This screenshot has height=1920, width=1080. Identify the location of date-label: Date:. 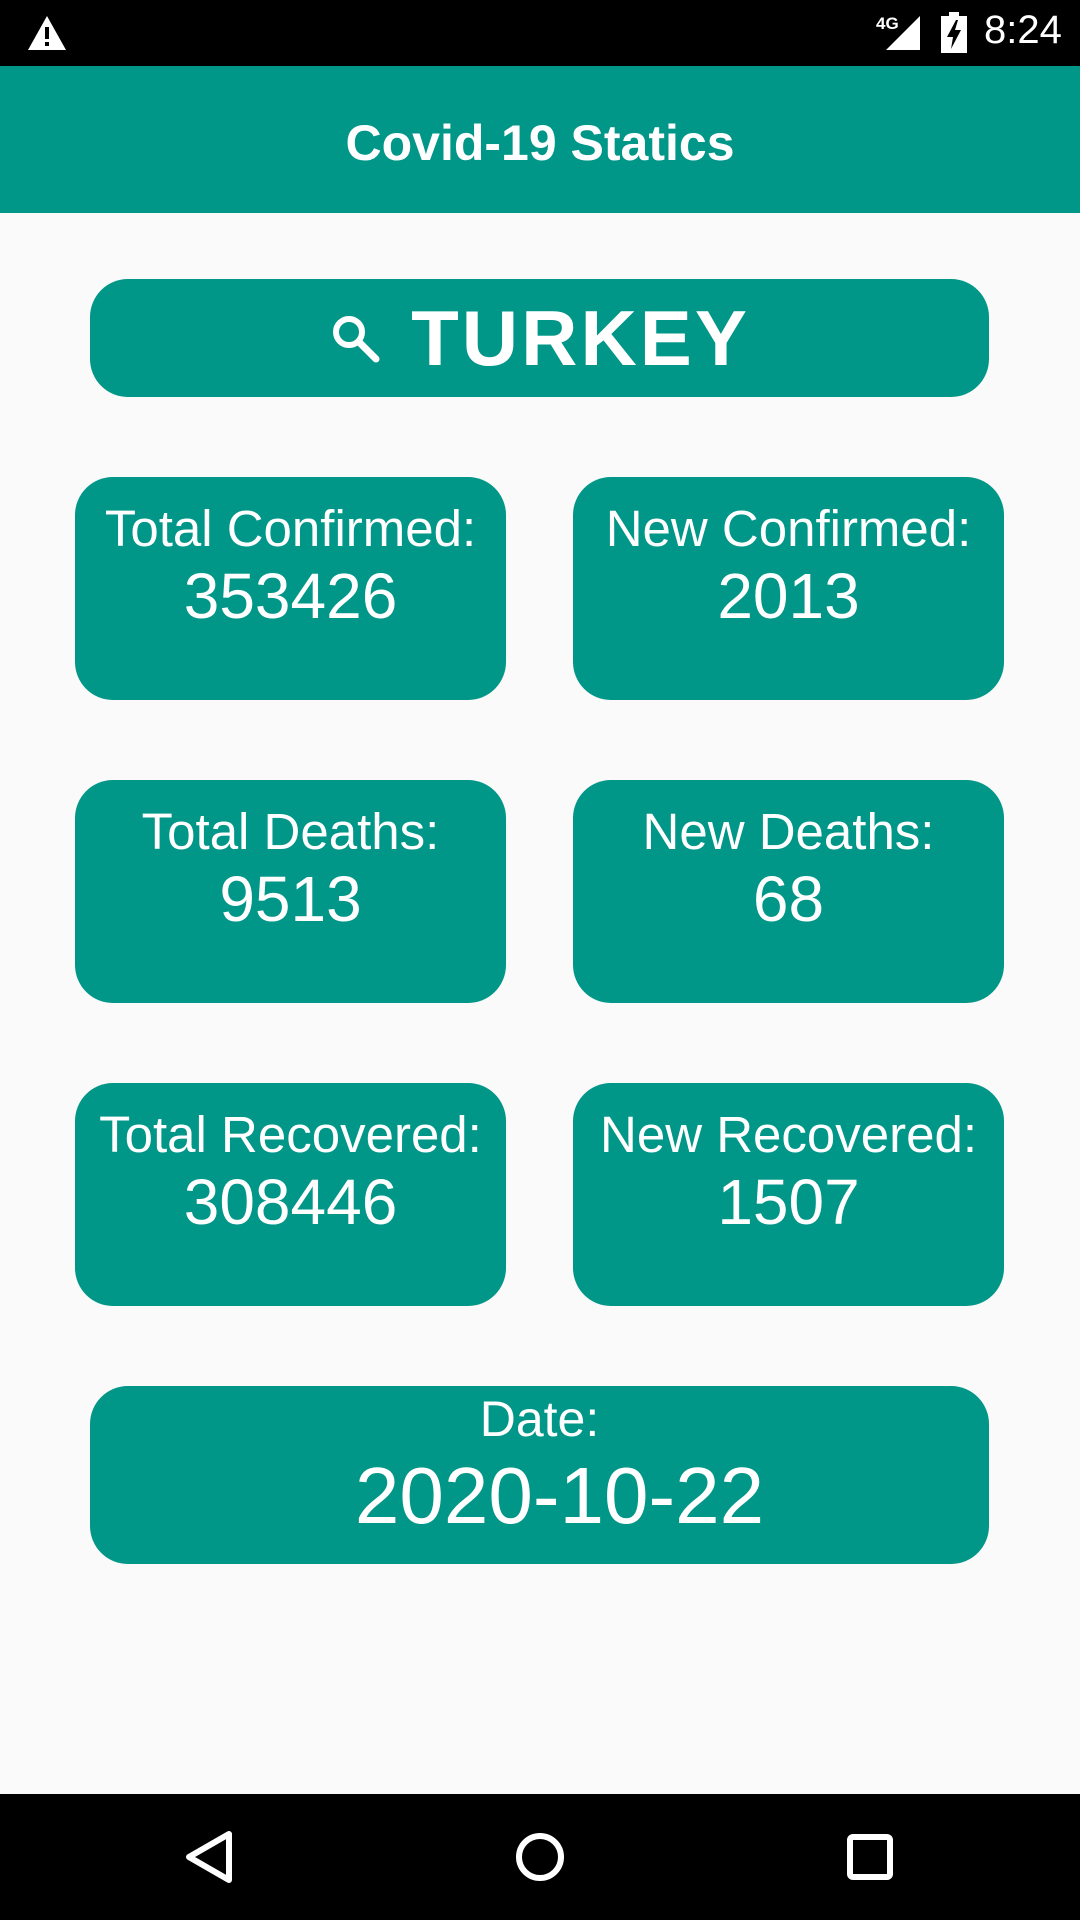
(539, 1419).